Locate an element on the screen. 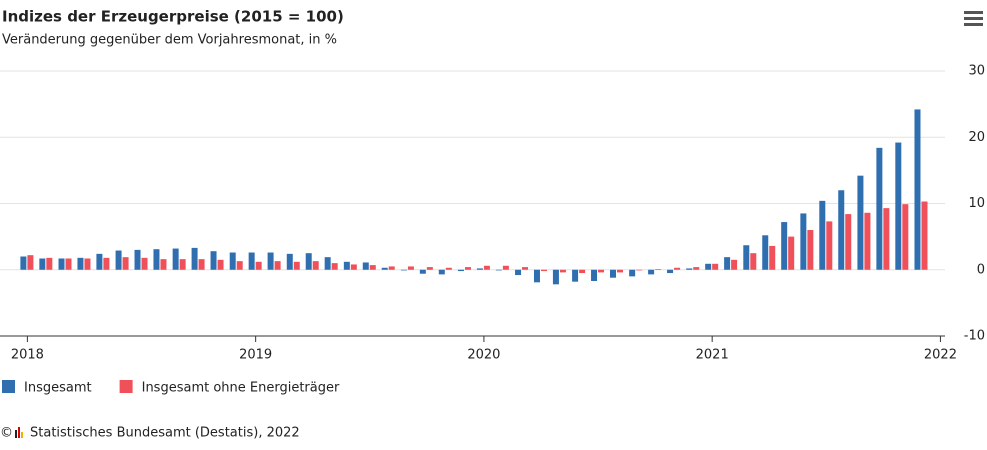 This screenshot has width=987, height=450. y-tick-label: 10 is located at coordinates (976, 203).